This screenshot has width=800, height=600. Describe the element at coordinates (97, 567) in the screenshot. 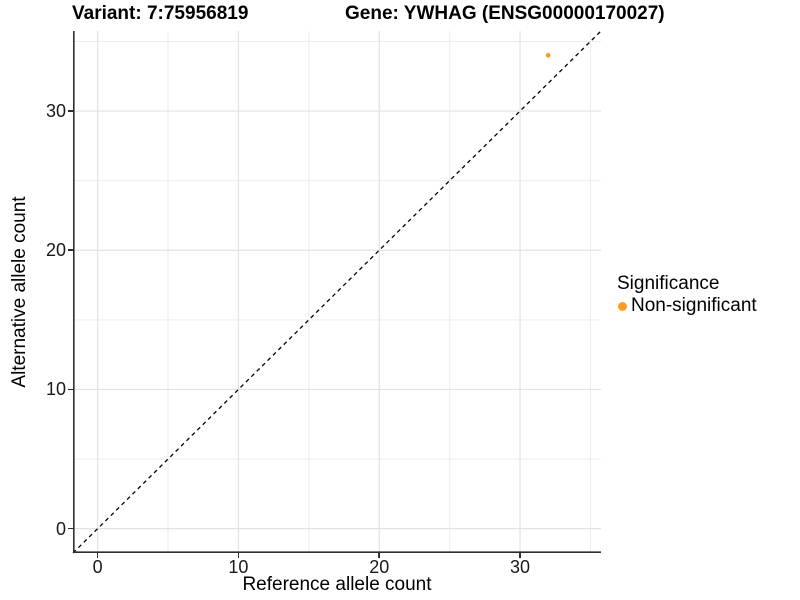

I see `x-tick-label: 0` at that location.